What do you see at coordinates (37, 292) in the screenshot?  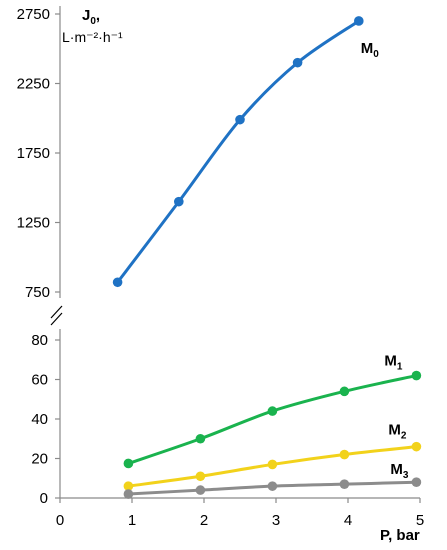 I see `y-tick-label: 750` at bounding box center [37, 292].